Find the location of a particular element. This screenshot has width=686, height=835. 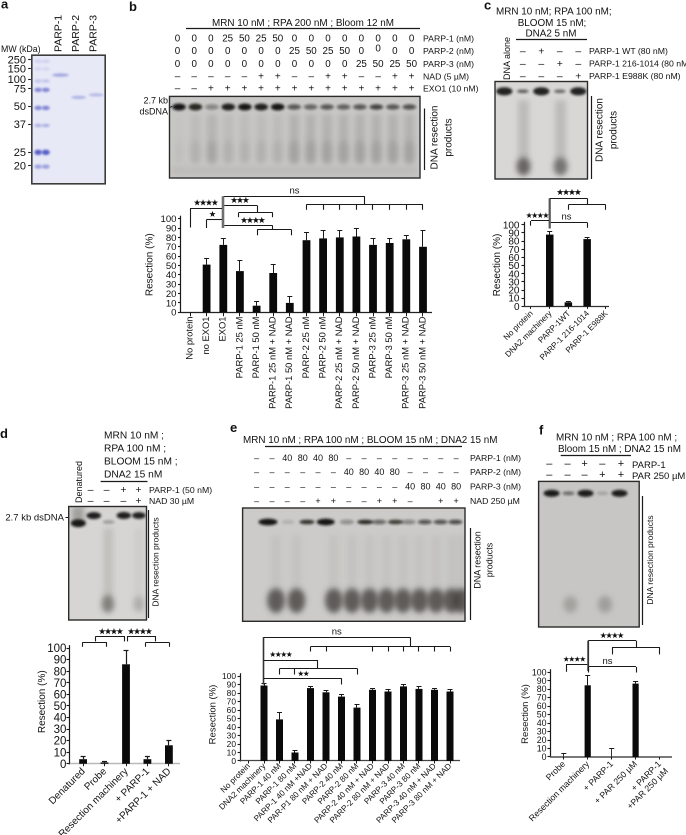

svg-text: PARP-1 25 nM is located at coordinates (238, 347).